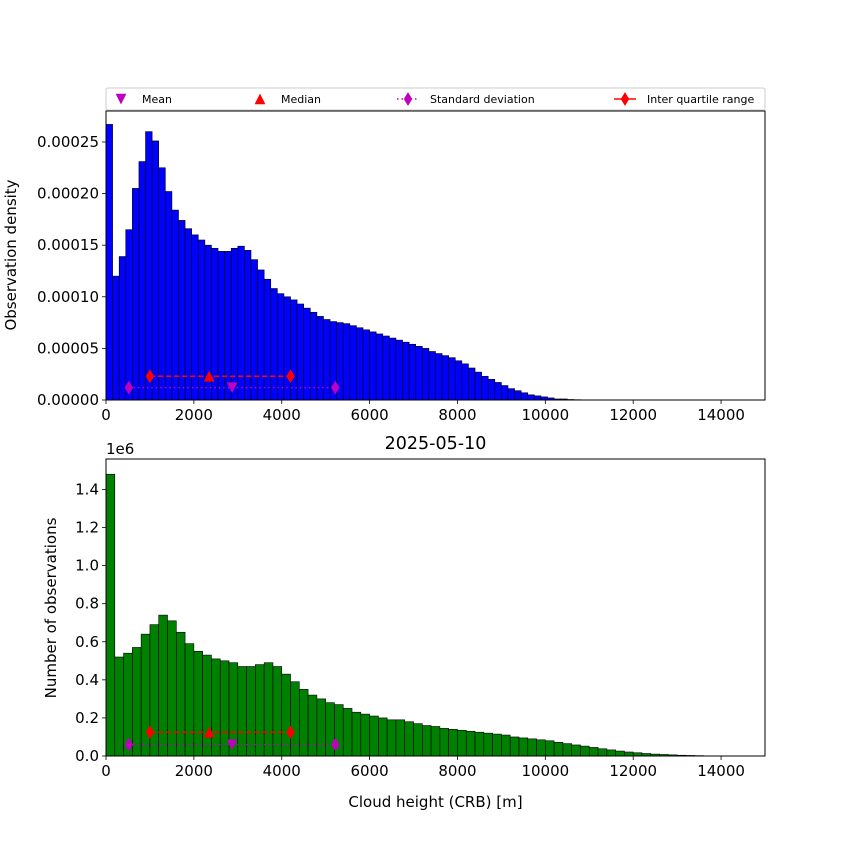  What do you see at coordinates (68, 348) in the screenshot?
I see `y-tick-label: 0.00005` at bounding box center [68, 348].